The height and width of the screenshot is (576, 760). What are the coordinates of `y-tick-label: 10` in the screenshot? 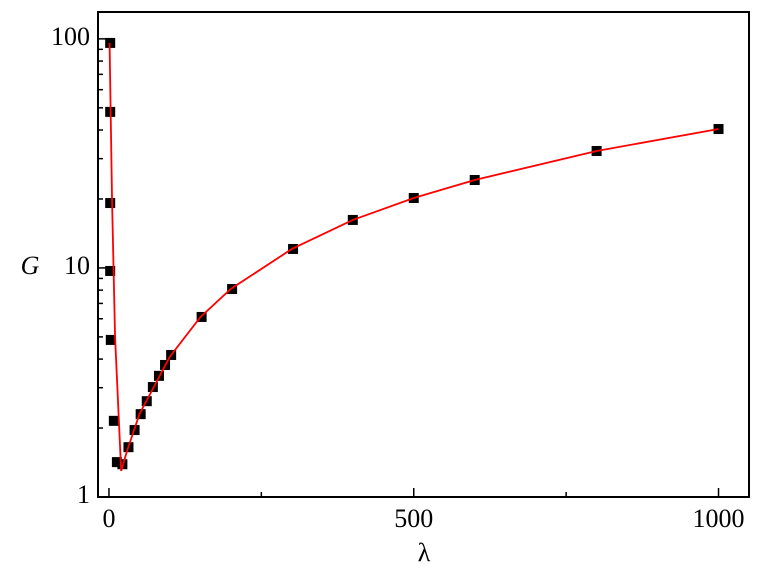 It's located at (77, 265).